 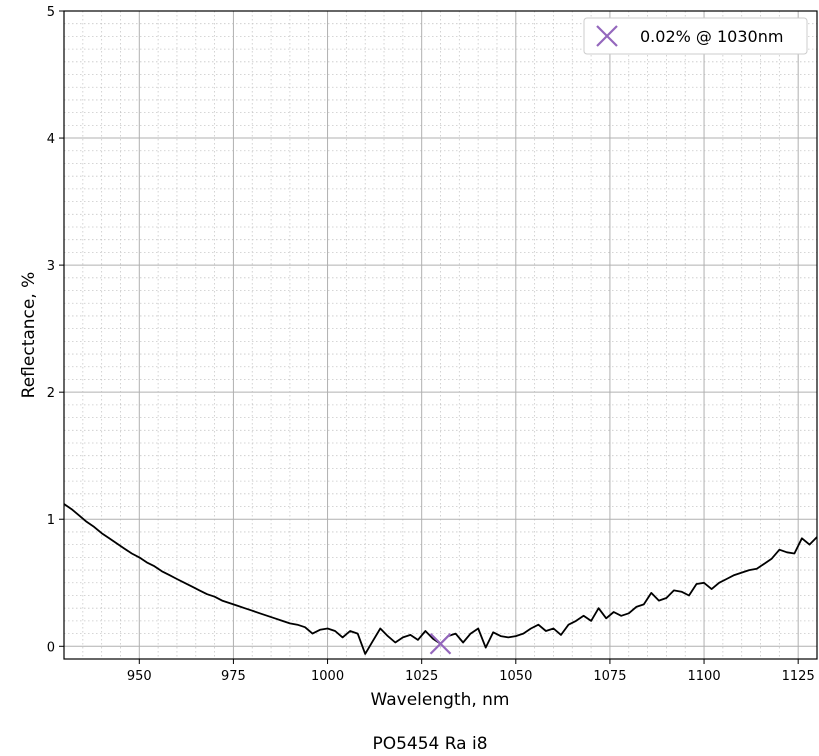 I want to click on y-tick-label: 4, so click(x=51, y=139).